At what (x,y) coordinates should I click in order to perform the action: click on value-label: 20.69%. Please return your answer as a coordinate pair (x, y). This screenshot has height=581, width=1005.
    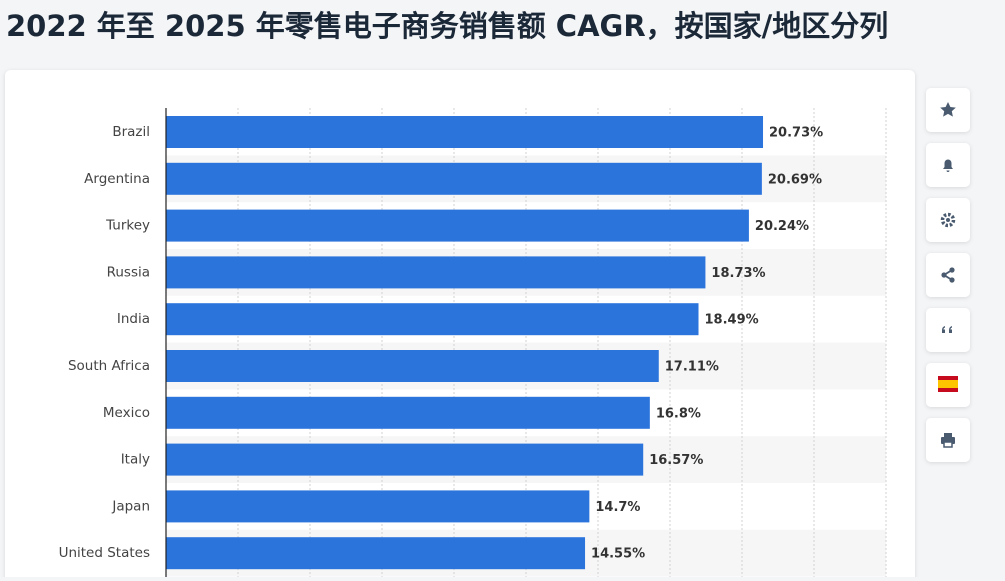
    Looking at the image, I should click on (795, 179).